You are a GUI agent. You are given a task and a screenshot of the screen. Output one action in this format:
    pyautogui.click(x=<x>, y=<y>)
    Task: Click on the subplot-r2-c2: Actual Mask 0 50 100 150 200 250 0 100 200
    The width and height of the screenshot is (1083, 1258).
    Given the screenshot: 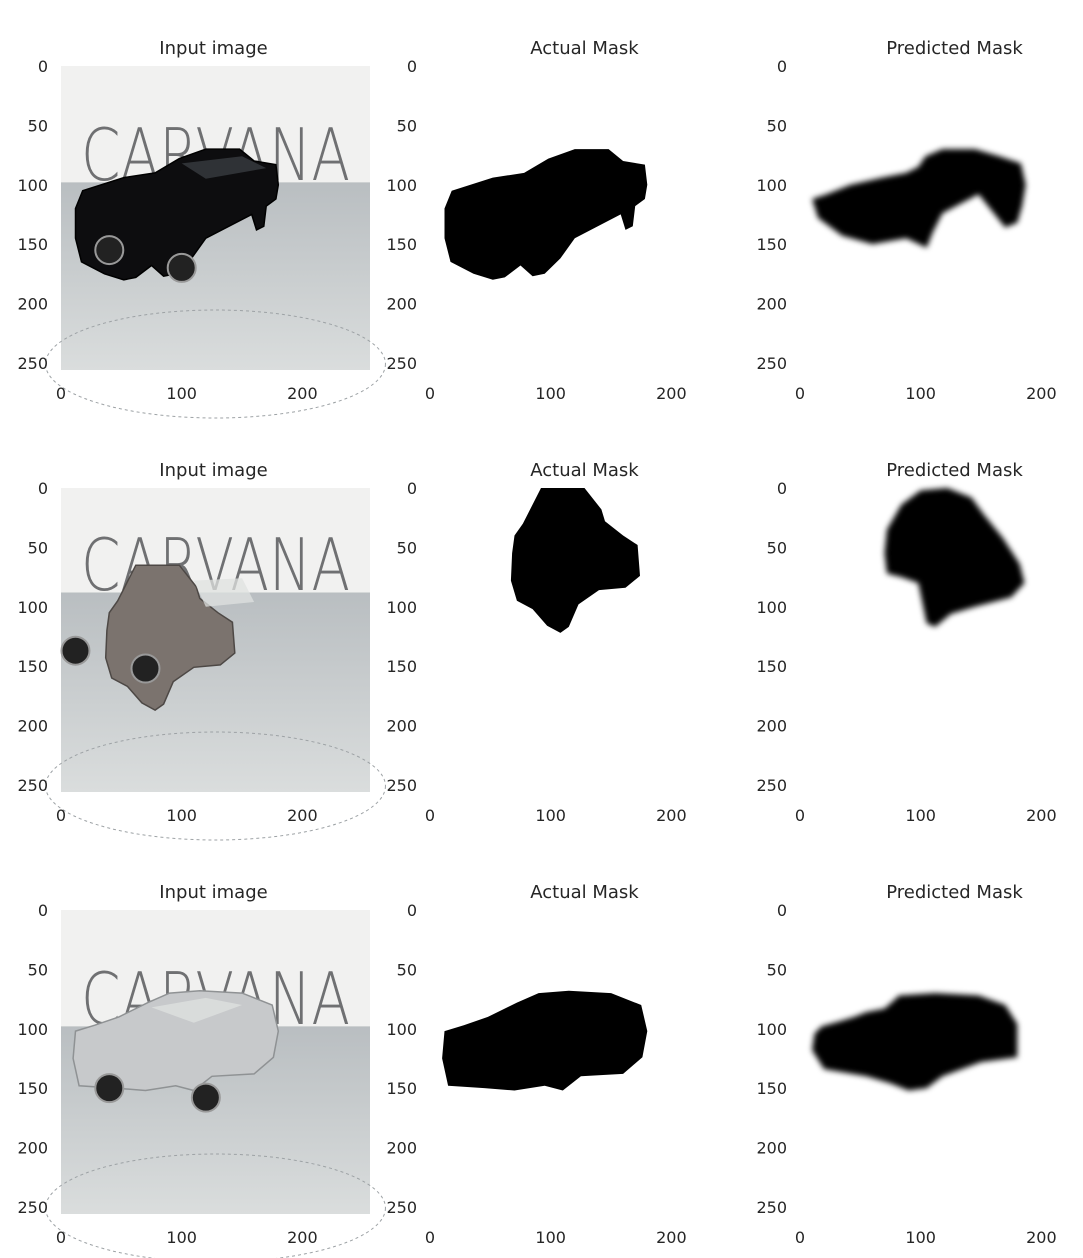 What is the action you would take?
    pyautogui.click(x=562, y=642)
    